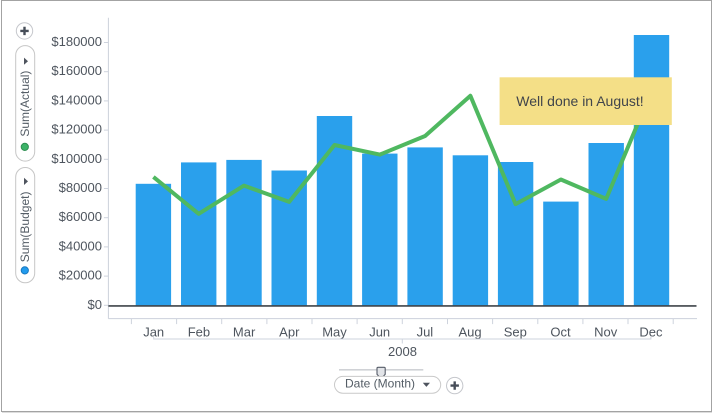  I want to click on svg-text: Sum(Actual), so click(25, 104).